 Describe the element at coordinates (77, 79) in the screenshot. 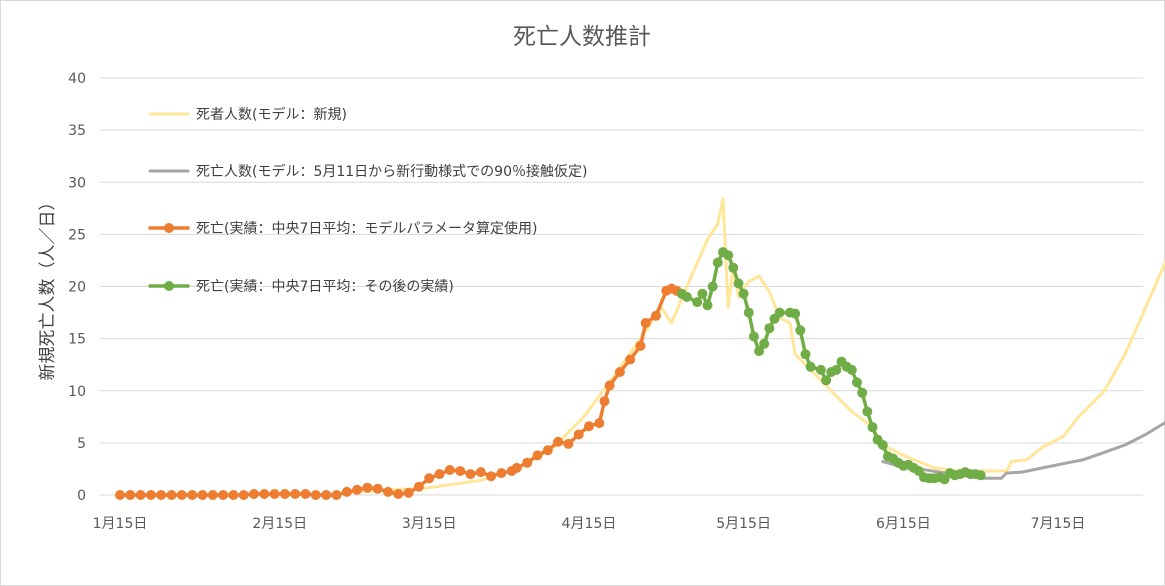

I see `y-tick-label: 40` at that location.